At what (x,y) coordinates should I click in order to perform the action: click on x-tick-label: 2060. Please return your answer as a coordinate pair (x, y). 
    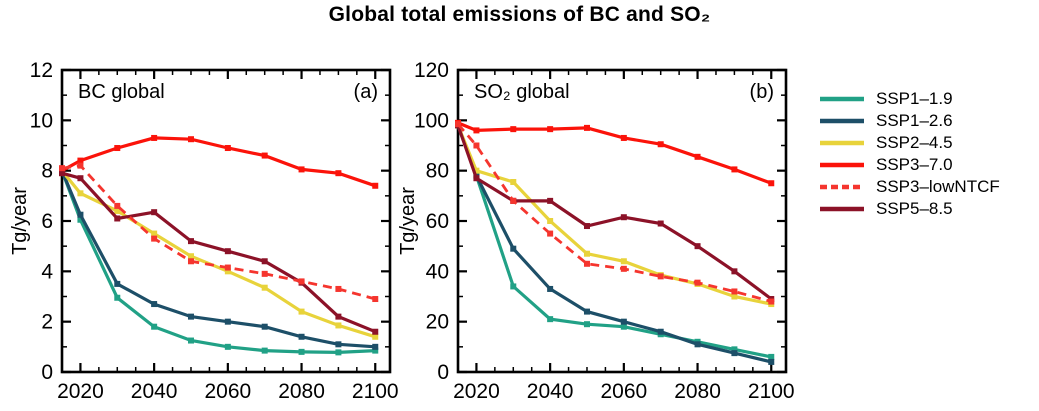
    Looking at the image, I should click on (227, 391).